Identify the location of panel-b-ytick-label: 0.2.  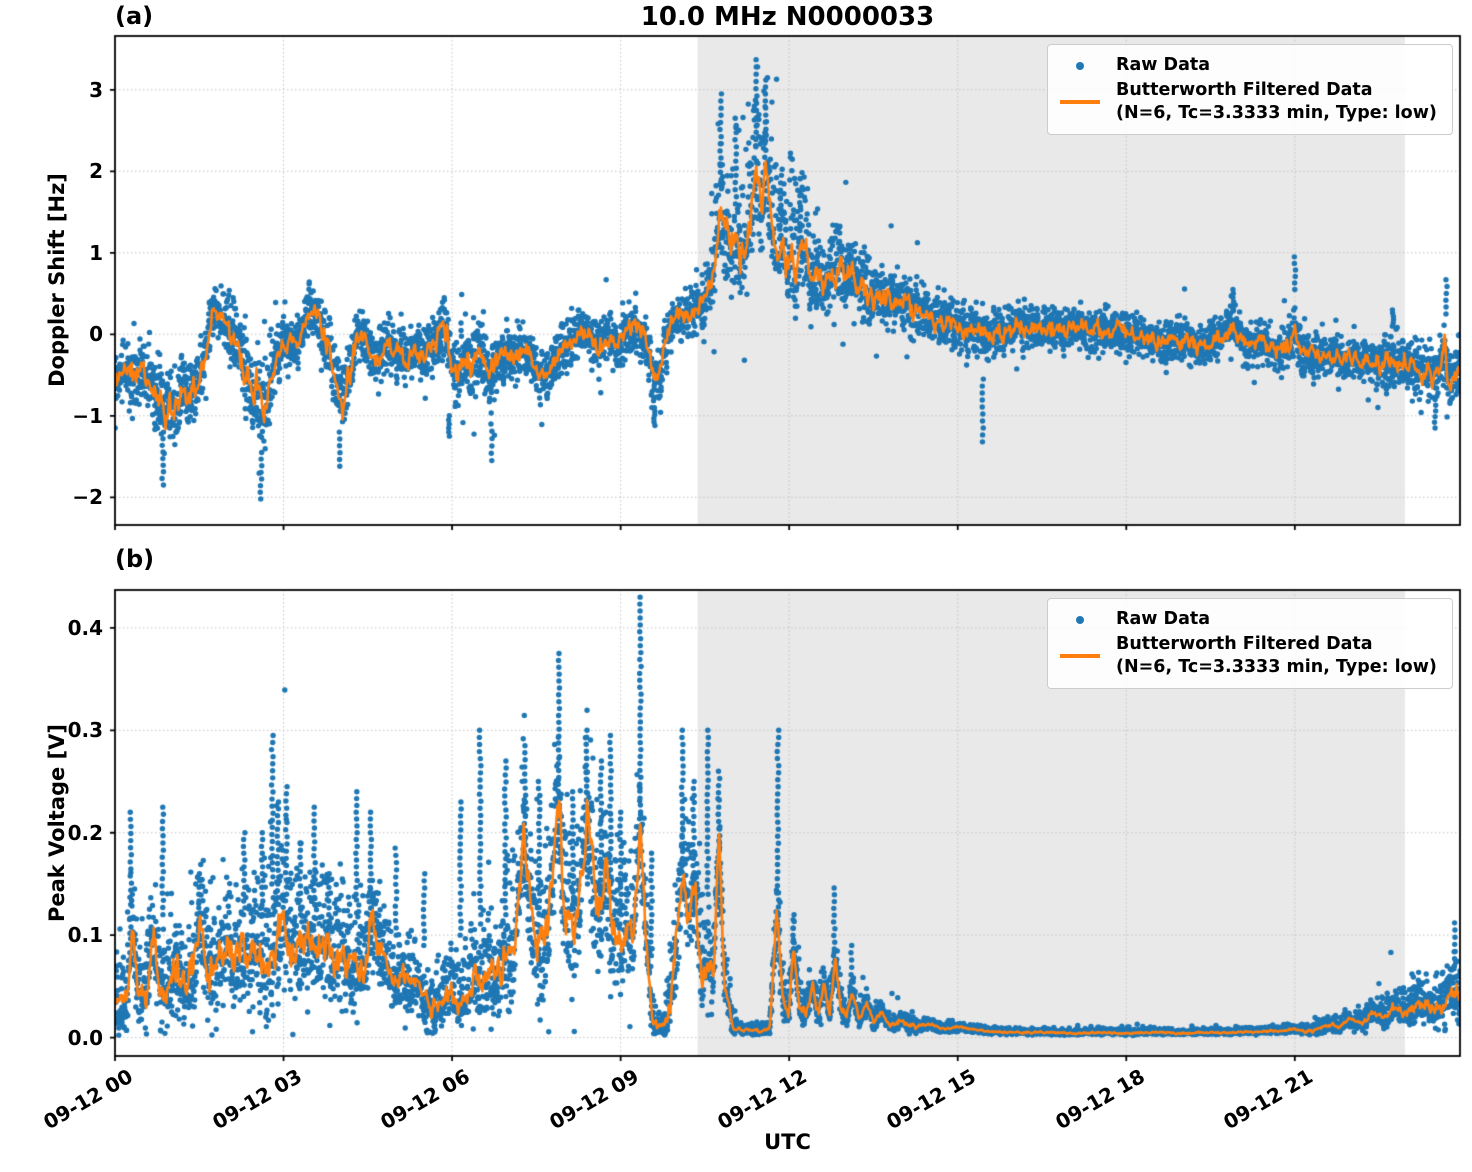
(85, 832).